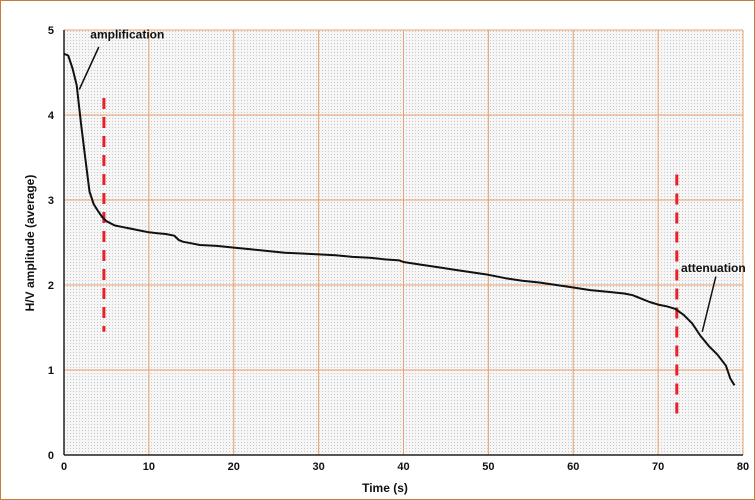  Describe the element at coordinates (385, 488) in the screenshot. I see `x-axis-title: Time (s)` at that location.